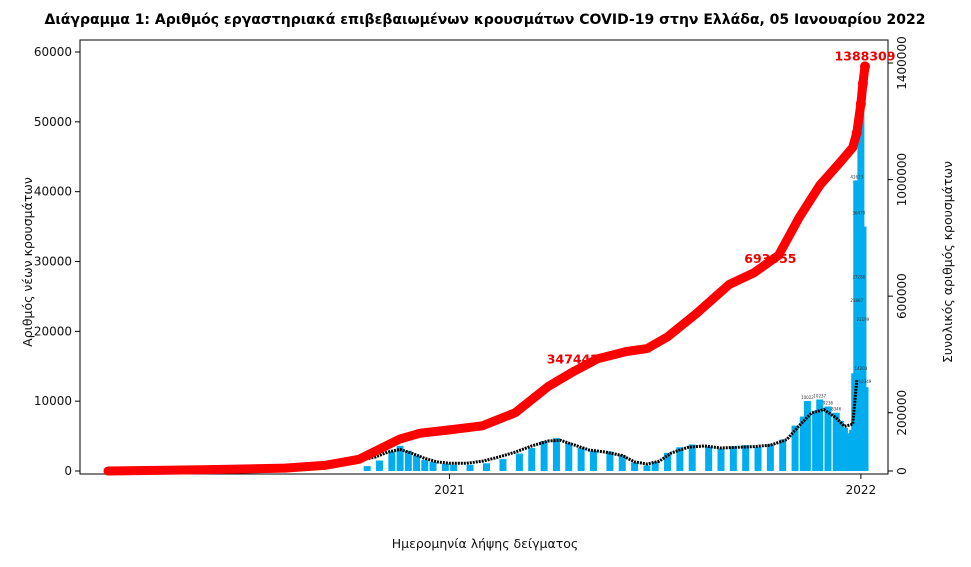  I want to click on bar-value-label: 12349, so click(865, 381).